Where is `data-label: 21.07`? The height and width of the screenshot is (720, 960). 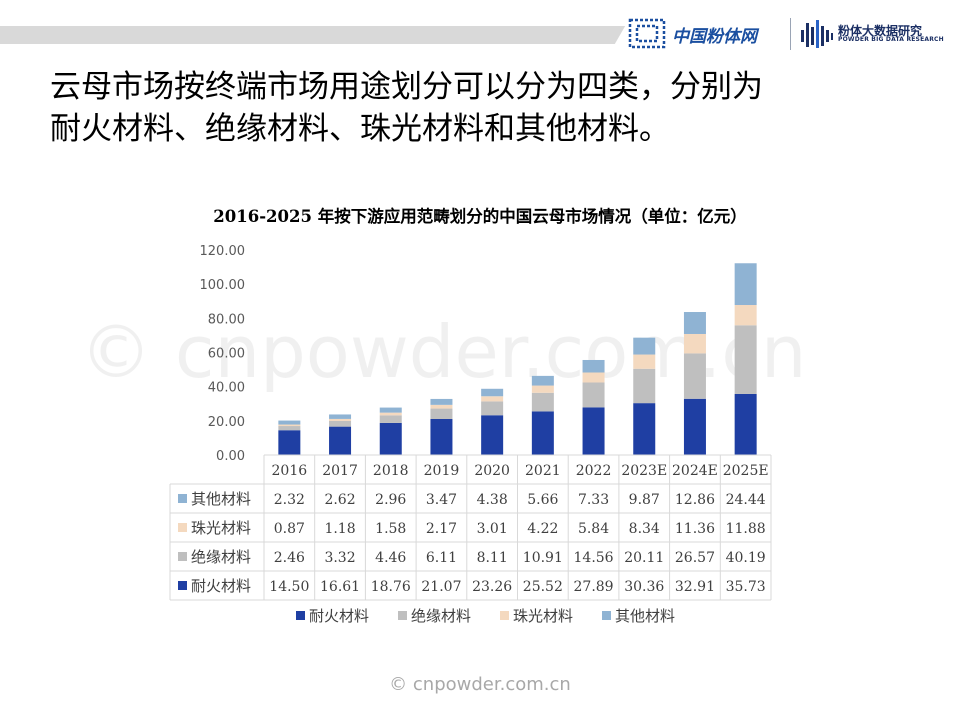 data-label: 21.07 is located at coordinates (441, 587).